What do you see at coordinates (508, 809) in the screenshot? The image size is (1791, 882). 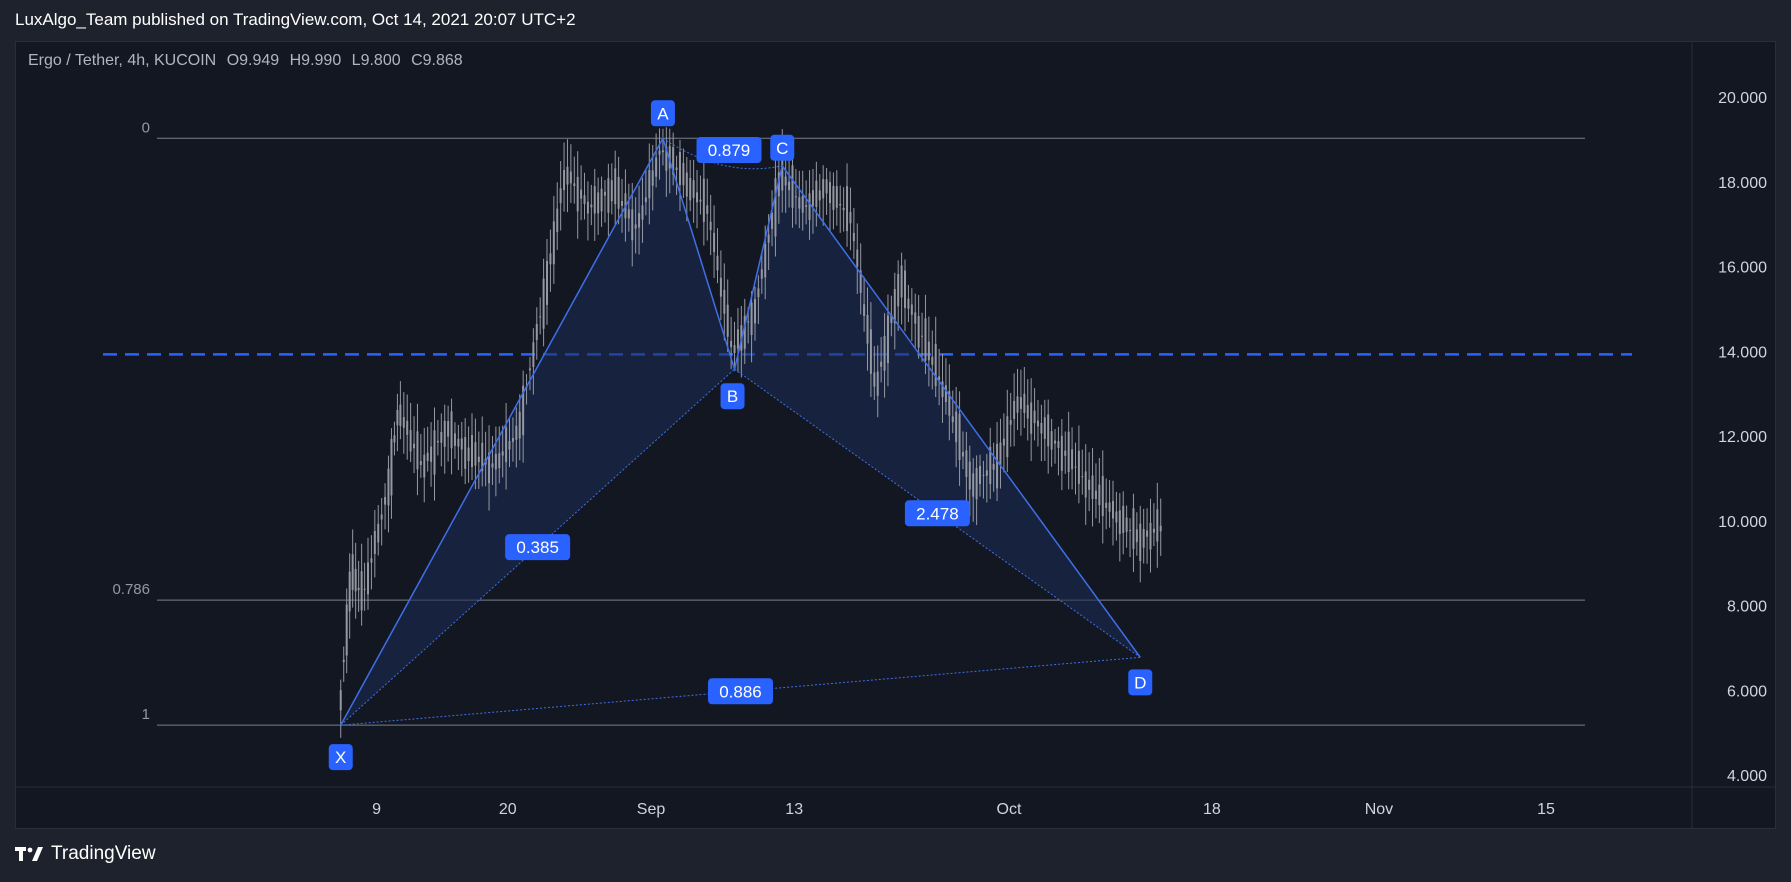 I see `time-tick-label: 20` at bounding box center [508, 809].